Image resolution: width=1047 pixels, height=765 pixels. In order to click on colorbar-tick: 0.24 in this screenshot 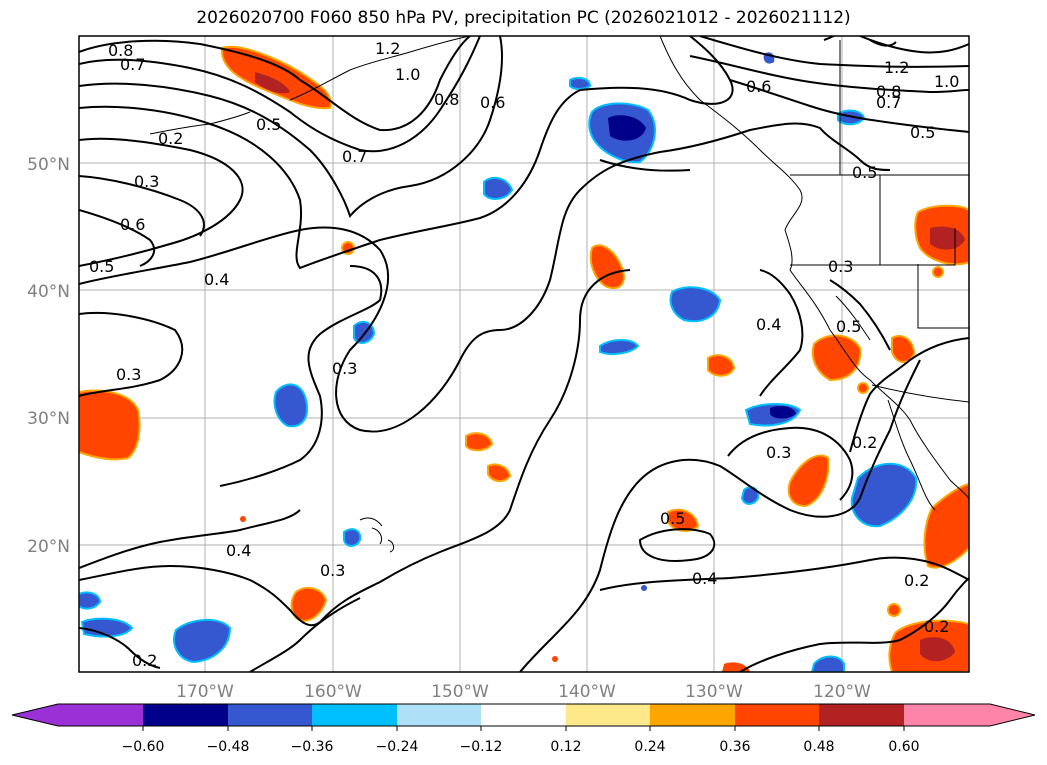, I will do `click(649, 747)`.